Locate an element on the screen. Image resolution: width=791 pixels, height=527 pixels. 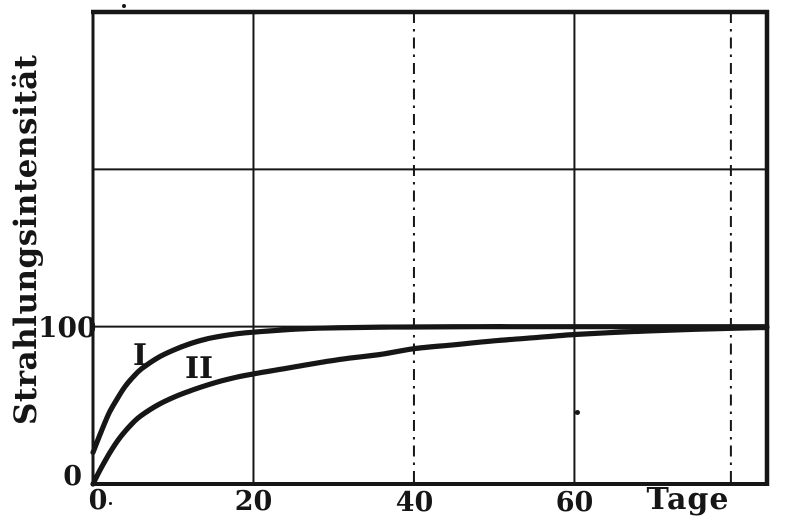
x-tick-label-40: 40 is located at coordinates (414, 502).